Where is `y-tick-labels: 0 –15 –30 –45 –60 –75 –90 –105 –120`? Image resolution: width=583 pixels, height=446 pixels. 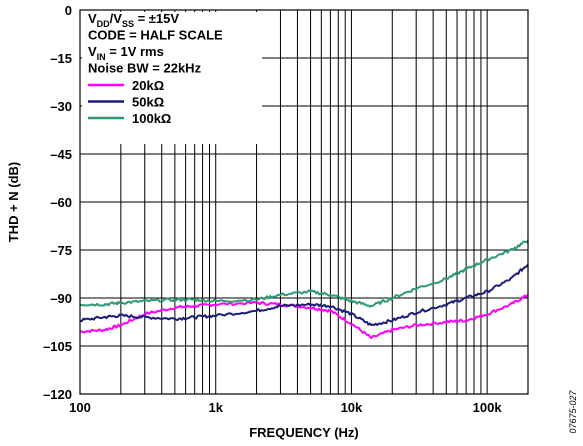 y-tick-labels: 0 –15 –30 –45 –60 –75 –90 –105 –120 is located at coordinates (57, 202).